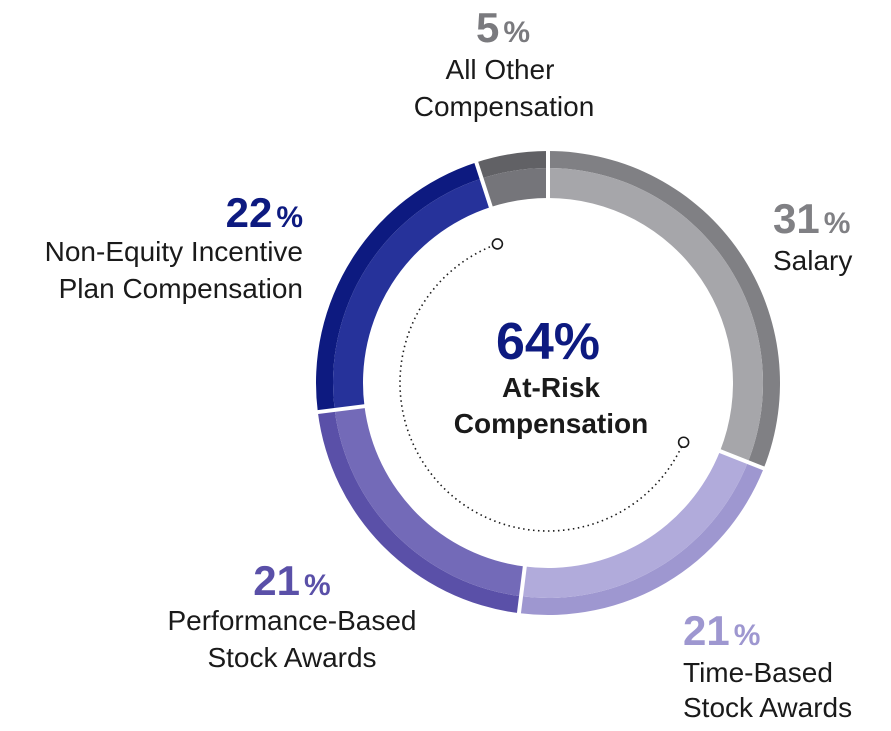 This screenshot has width=891, height=731. What do you see at coordinates (276, 580) in the screenshot?
I see `performance-based-pct-number: 21` at bounding box center [276, 580].